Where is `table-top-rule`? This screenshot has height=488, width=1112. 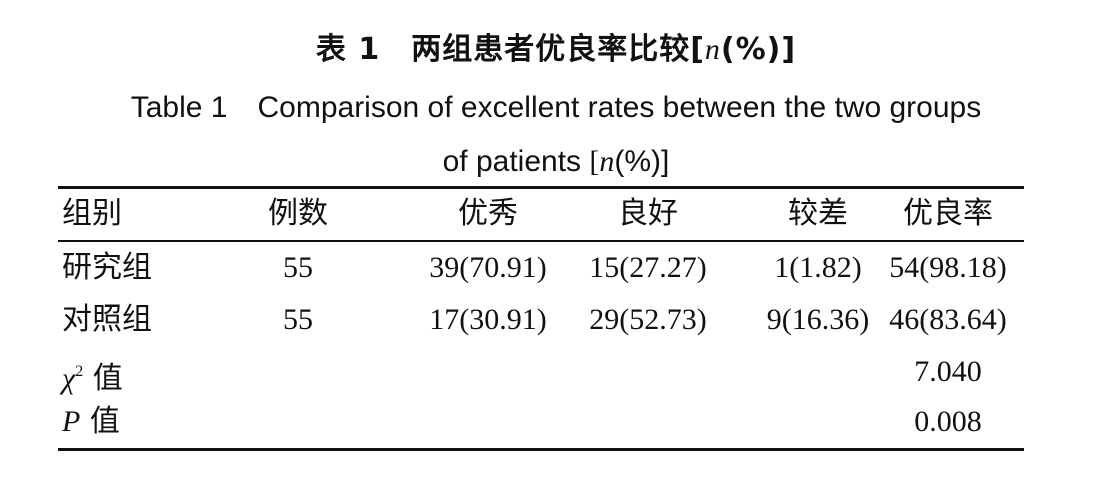 table-top-rule is located at coordinates (541, 187).